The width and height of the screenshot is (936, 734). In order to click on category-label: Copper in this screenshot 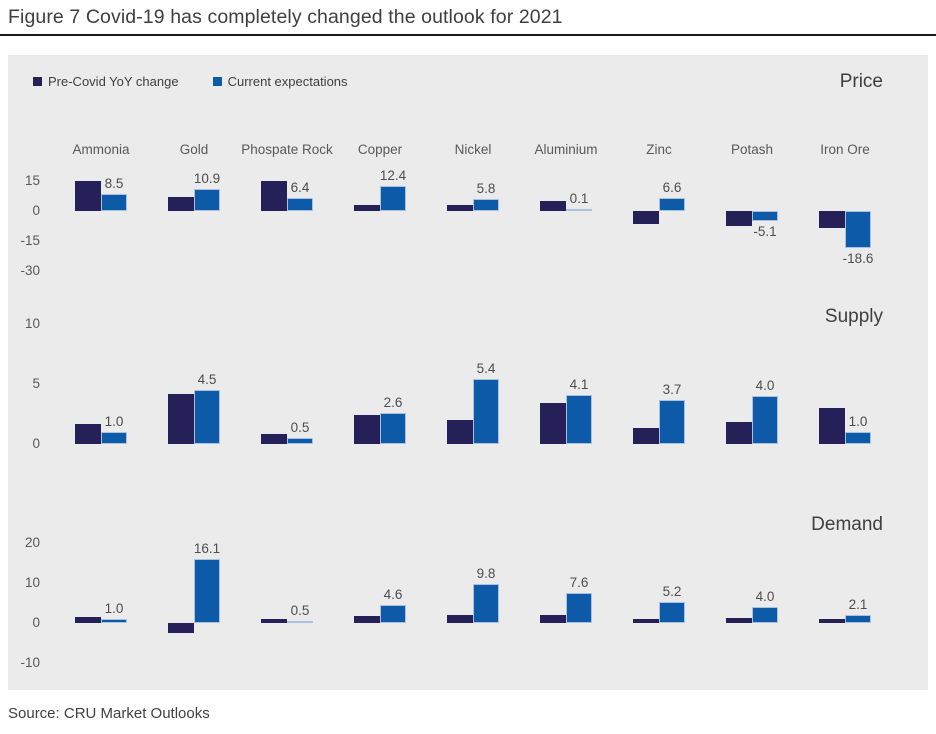, I will do `click(380, 150)`.